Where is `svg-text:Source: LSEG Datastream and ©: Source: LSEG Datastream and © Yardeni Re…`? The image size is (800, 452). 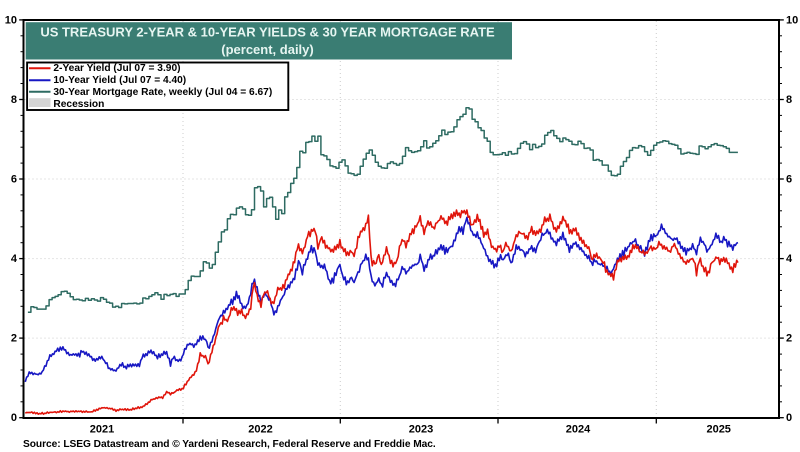
svg-text:Source: LSEG Datastream and ©: Source: LSEG Datastream and © Yardeni Re… is located at coordinates (229, 444).